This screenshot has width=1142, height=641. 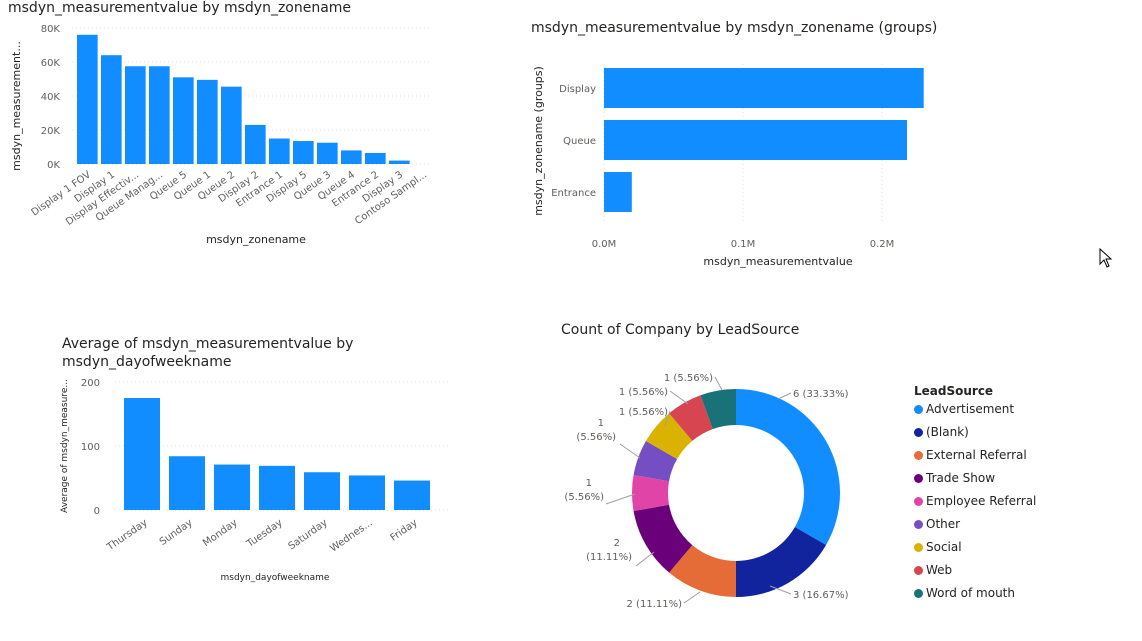 I want to click on mouse-cursor-icon, so click(x=1106, y=258).